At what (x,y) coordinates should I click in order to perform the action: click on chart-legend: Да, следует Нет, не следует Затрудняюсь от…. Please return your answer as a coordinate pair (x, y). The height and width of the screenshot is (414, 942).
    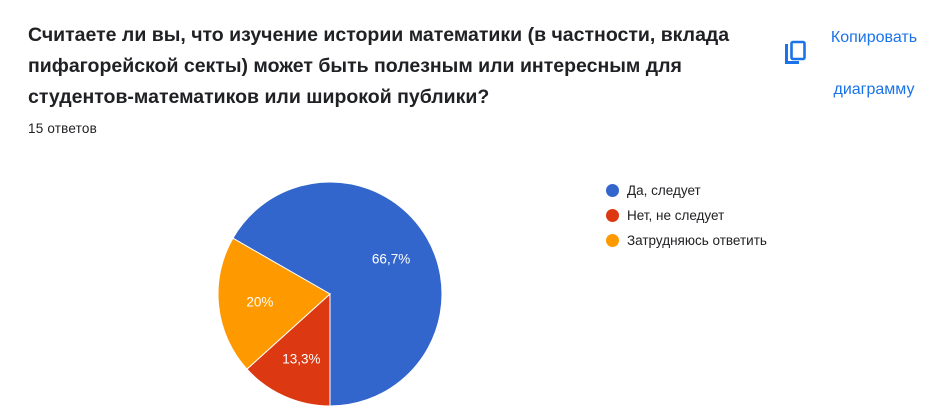
    Looking at the image, I should click on (686, 215).